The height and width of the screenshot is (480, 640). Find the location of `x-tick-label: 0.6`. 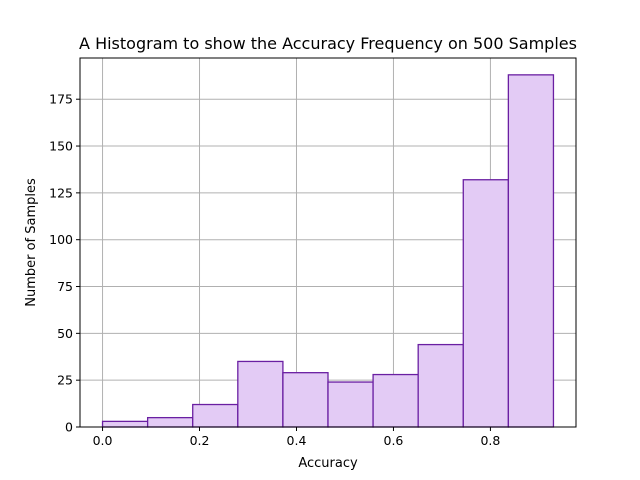

x-tick-label: 0.6 is located at coordinates (394, 440).